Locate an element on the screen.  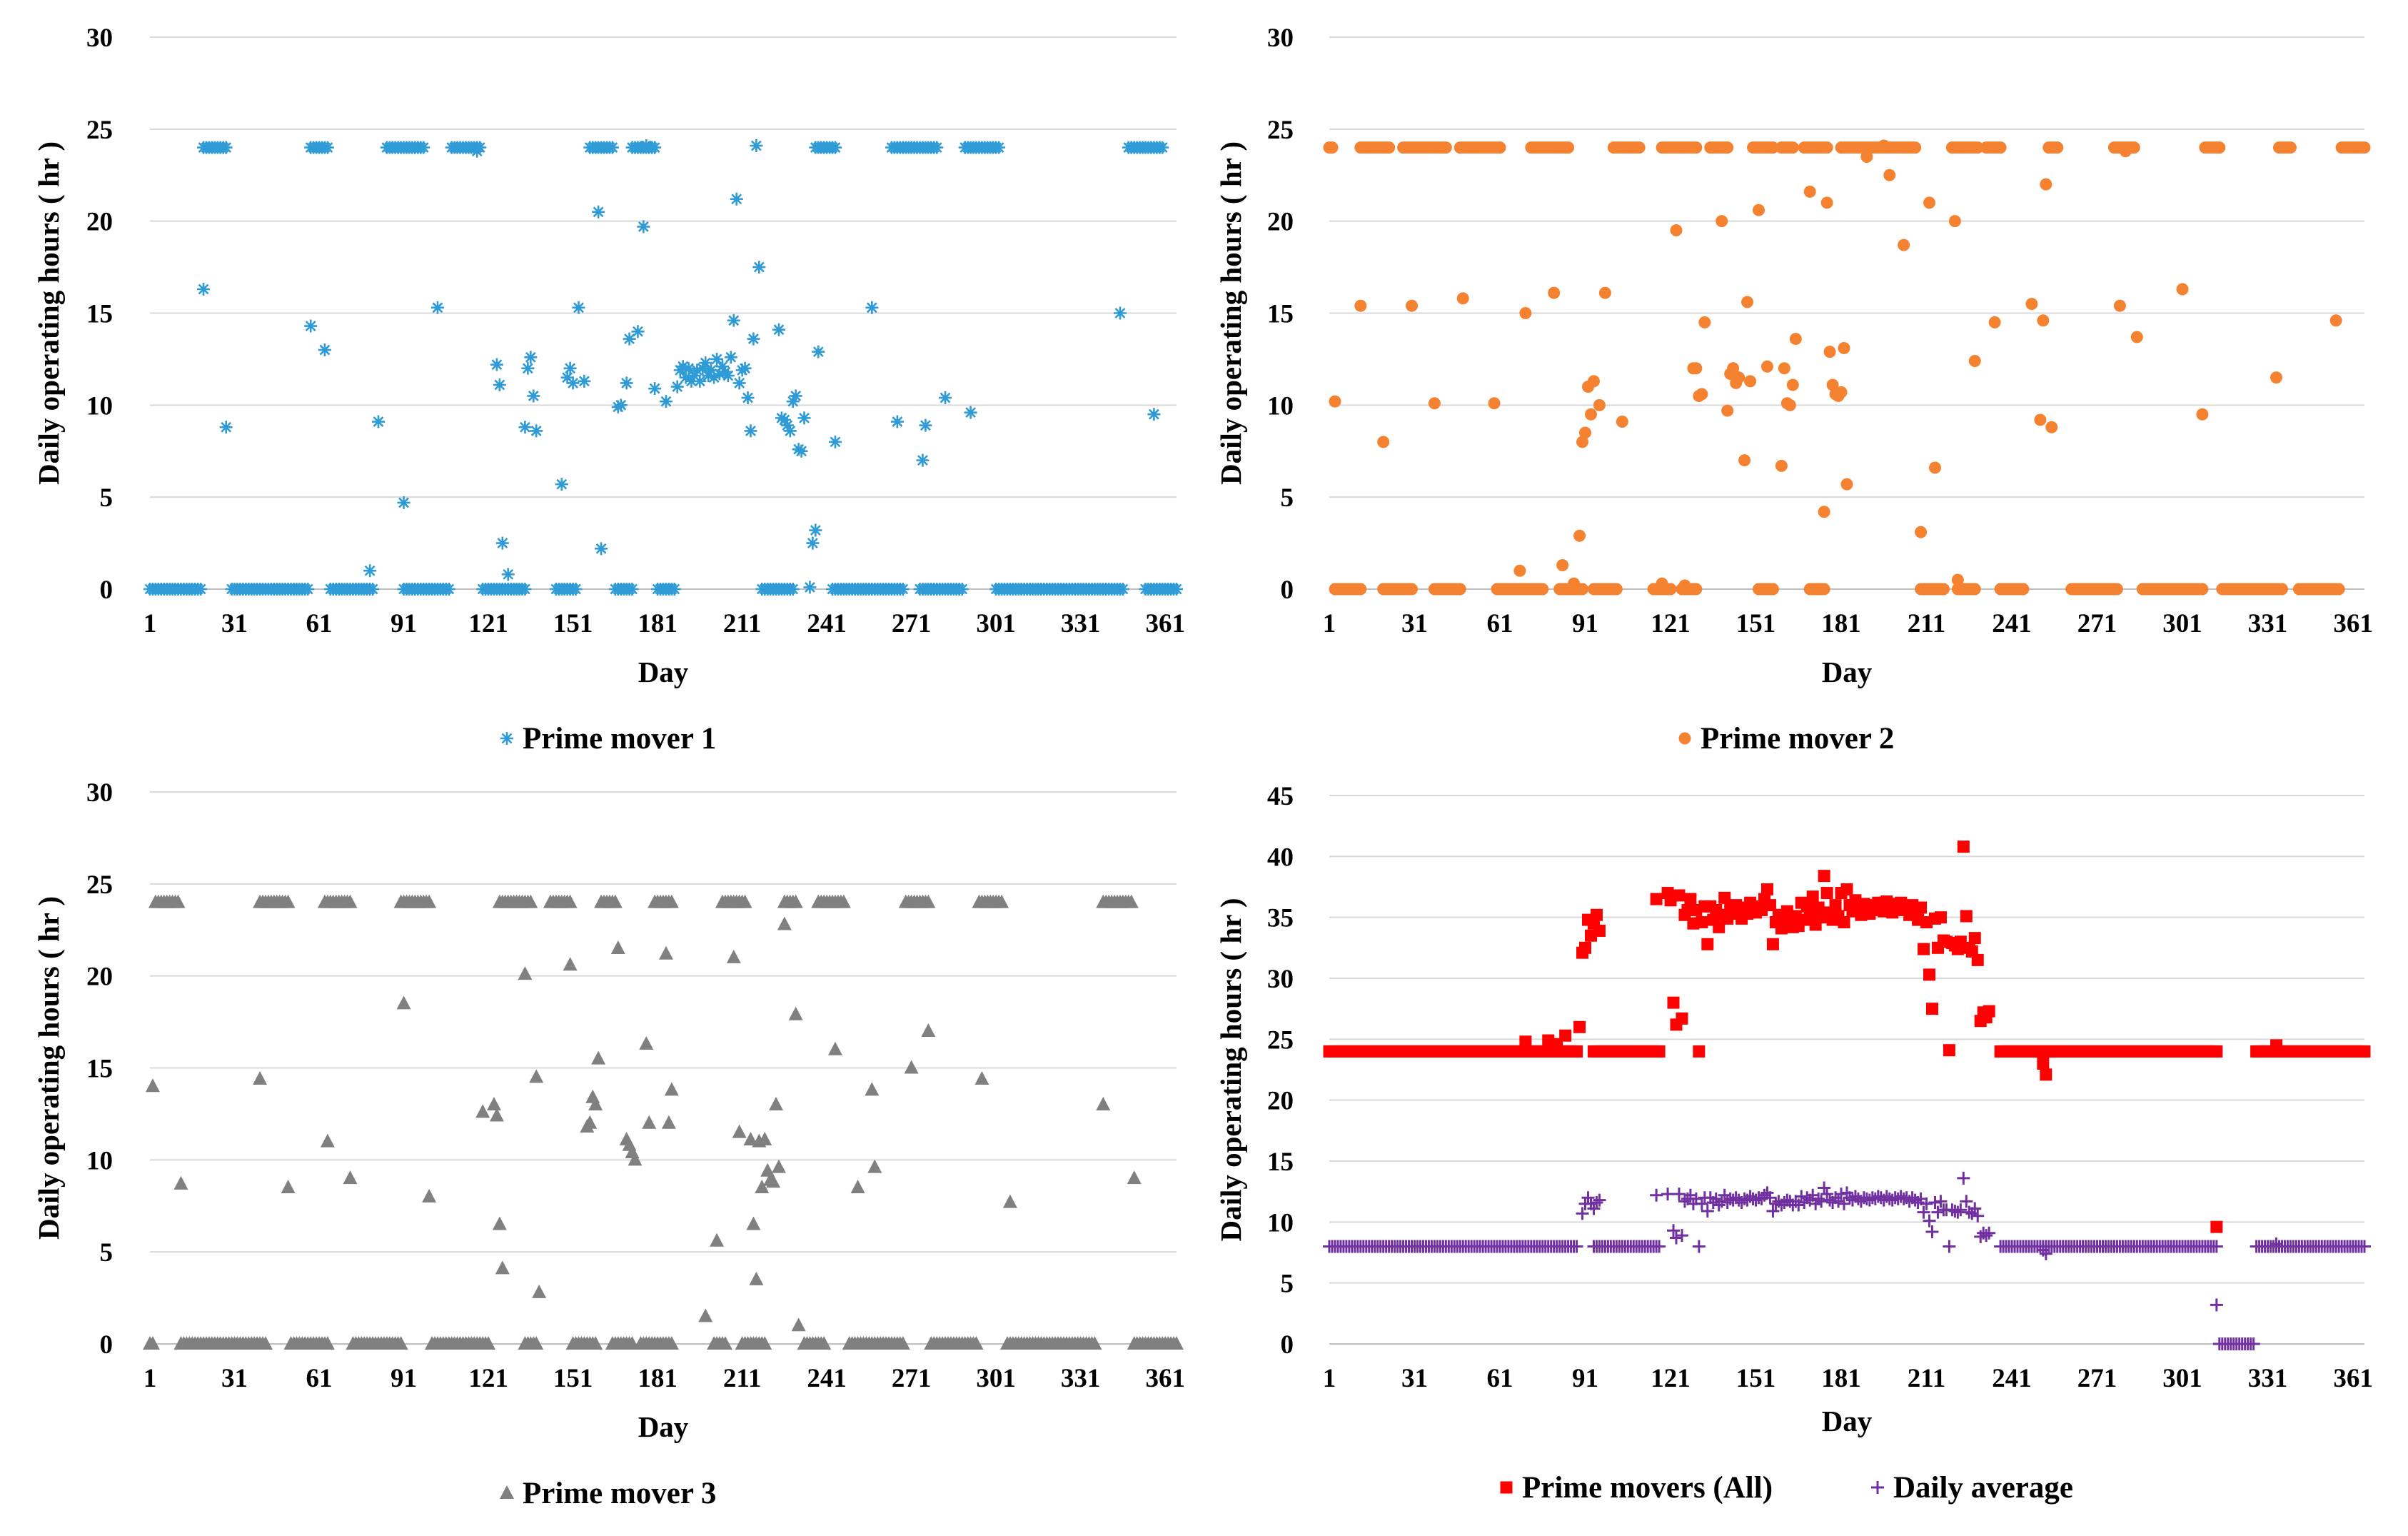
x-tick-label: 361 is located at coordinates (1165, 1378).